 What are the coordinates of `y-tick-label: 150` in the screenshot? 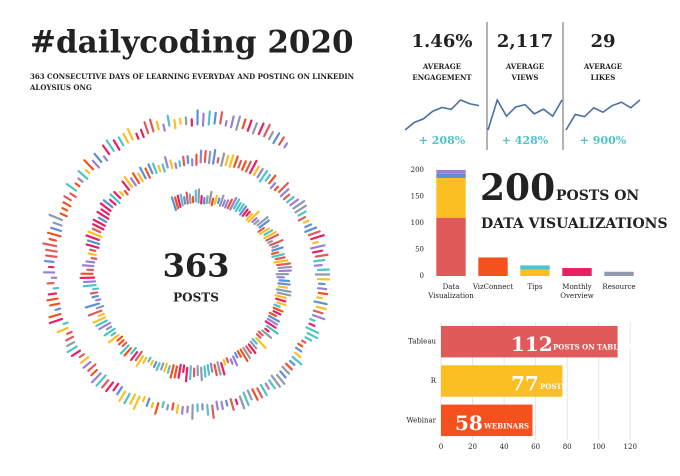 It's located at (417, 197).